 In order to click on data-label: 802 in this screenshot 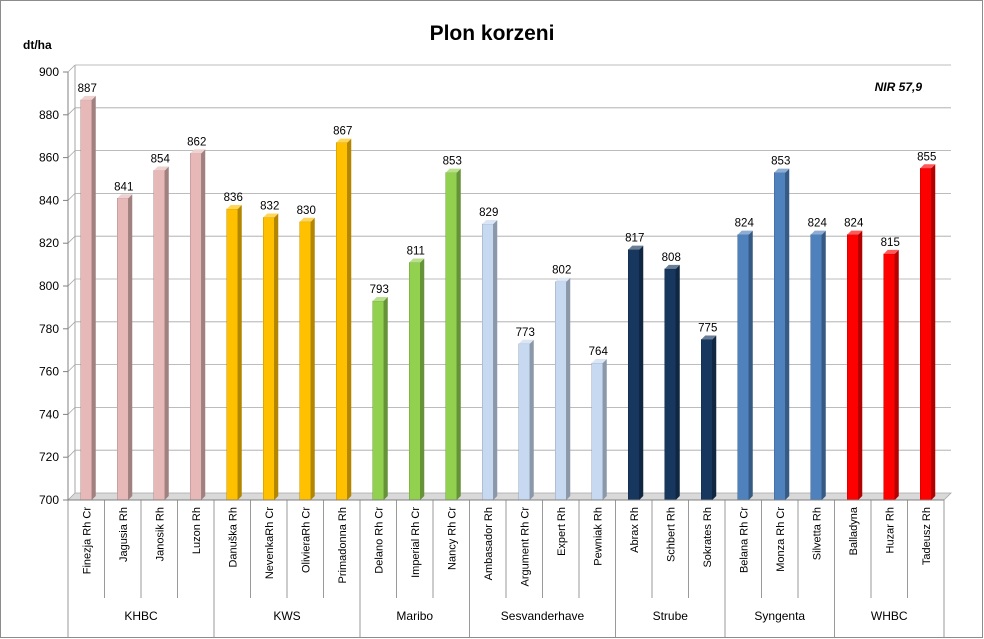, I will do `click(561, 271)`.